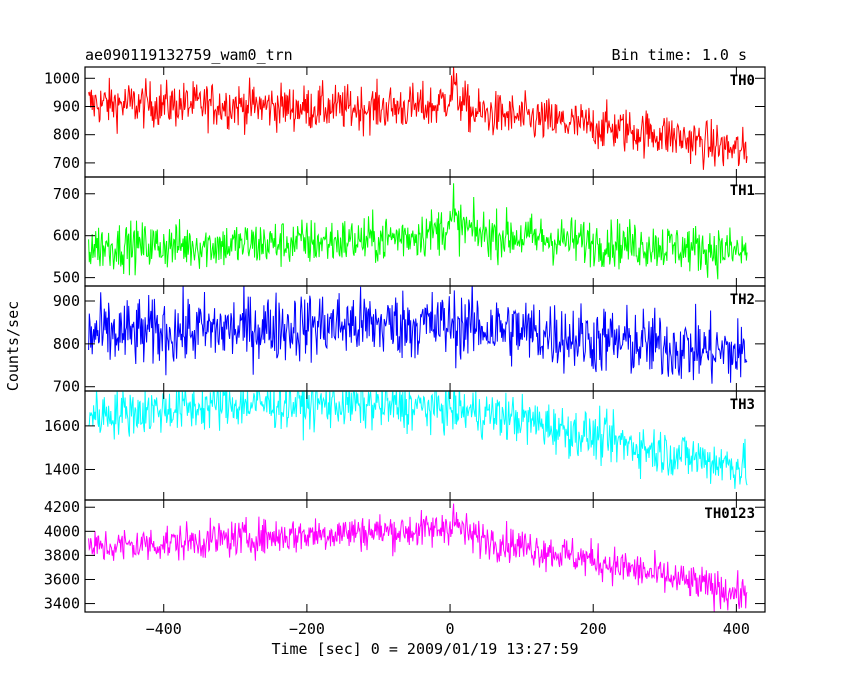 This screenshot has height=680, width=850. Describe the element at coordinates (307, 629) in the screenshot. I see `x-tick-label: −200` at that location.